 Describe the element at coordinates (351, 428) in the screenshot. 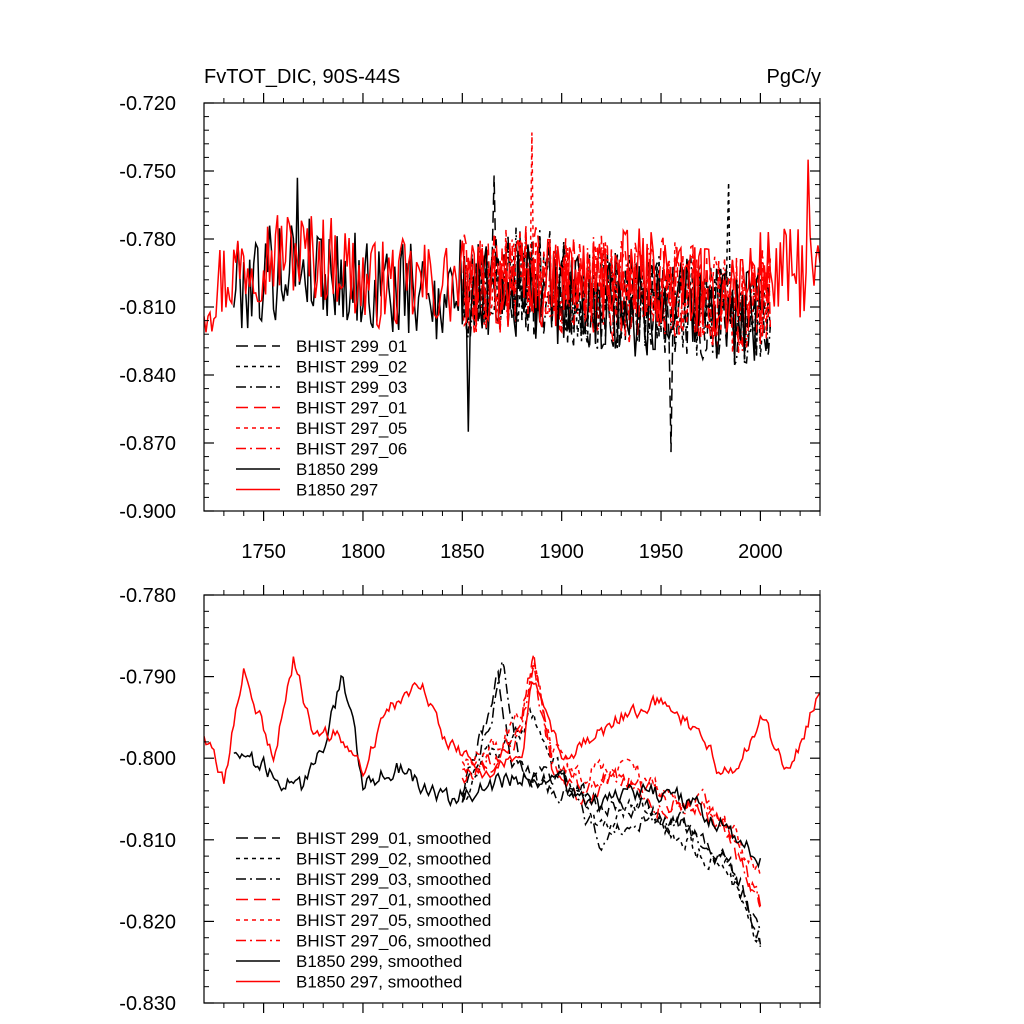

I see `legend-label: BHIST 297_05` at that location.